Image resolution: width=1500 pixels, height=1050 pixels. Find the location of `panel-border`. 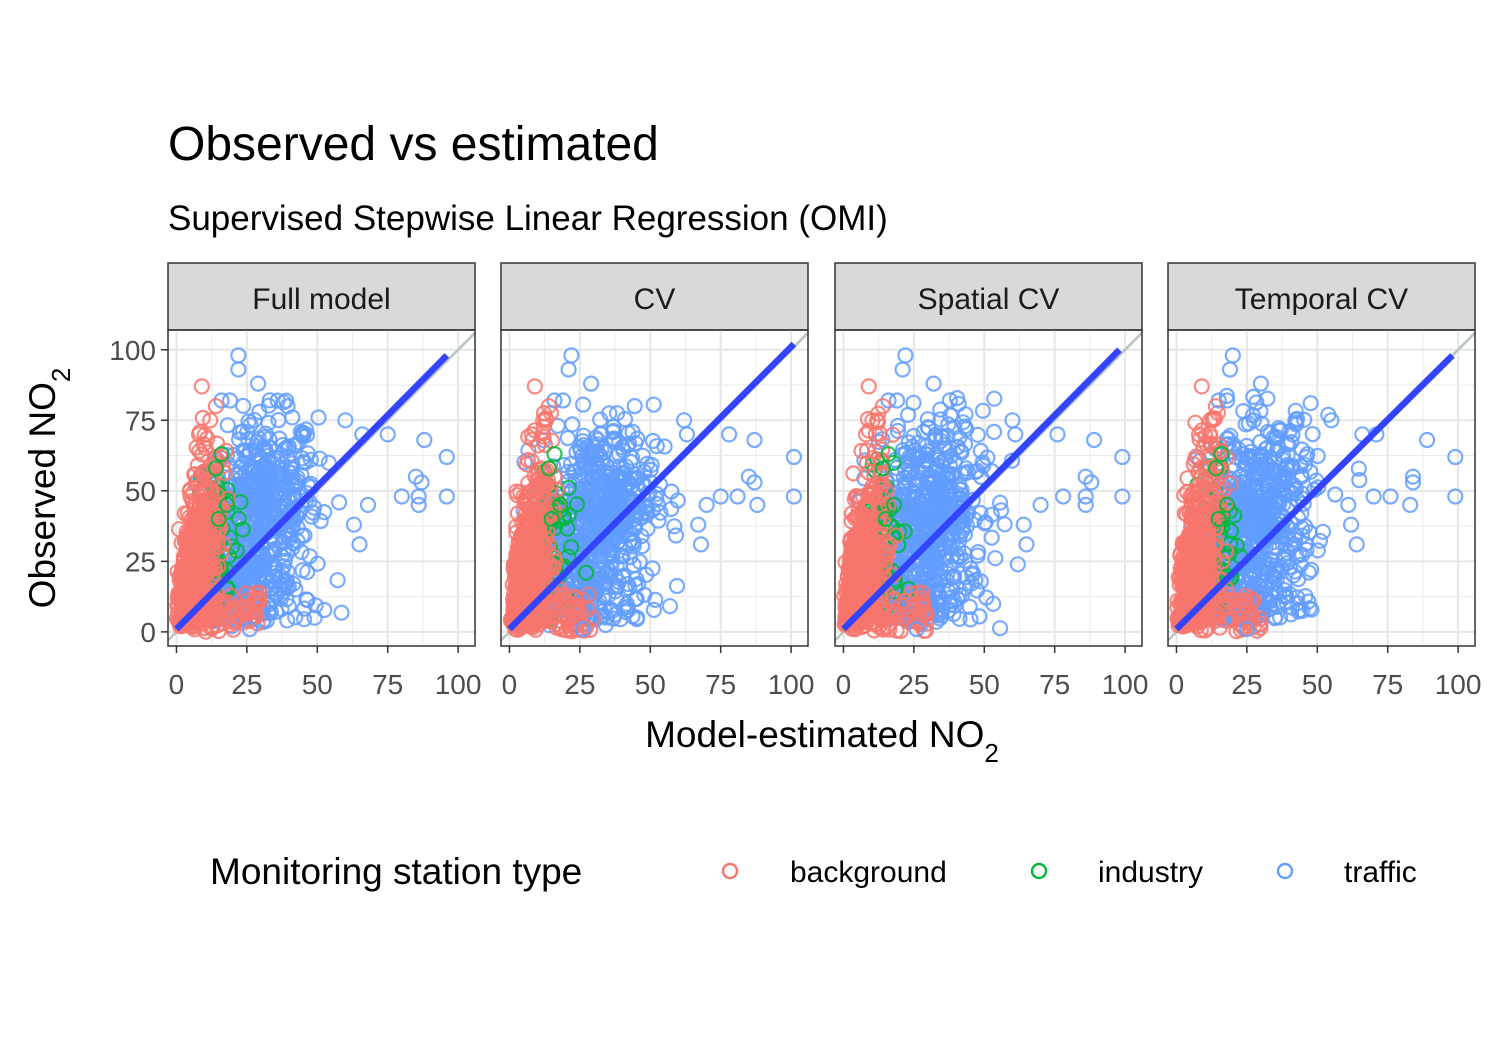

panel-border is located at coordinates (654, 488).